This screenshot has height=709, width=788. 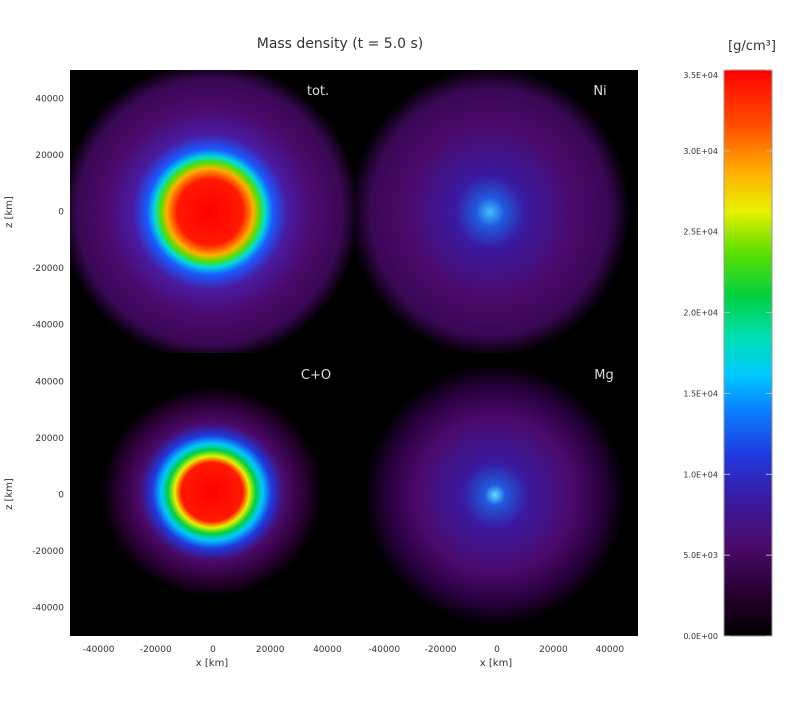 What do you see at coordinates (495, 495) in the screenshot?
I see `mg-density-blob` at bounding box center [495, 495].